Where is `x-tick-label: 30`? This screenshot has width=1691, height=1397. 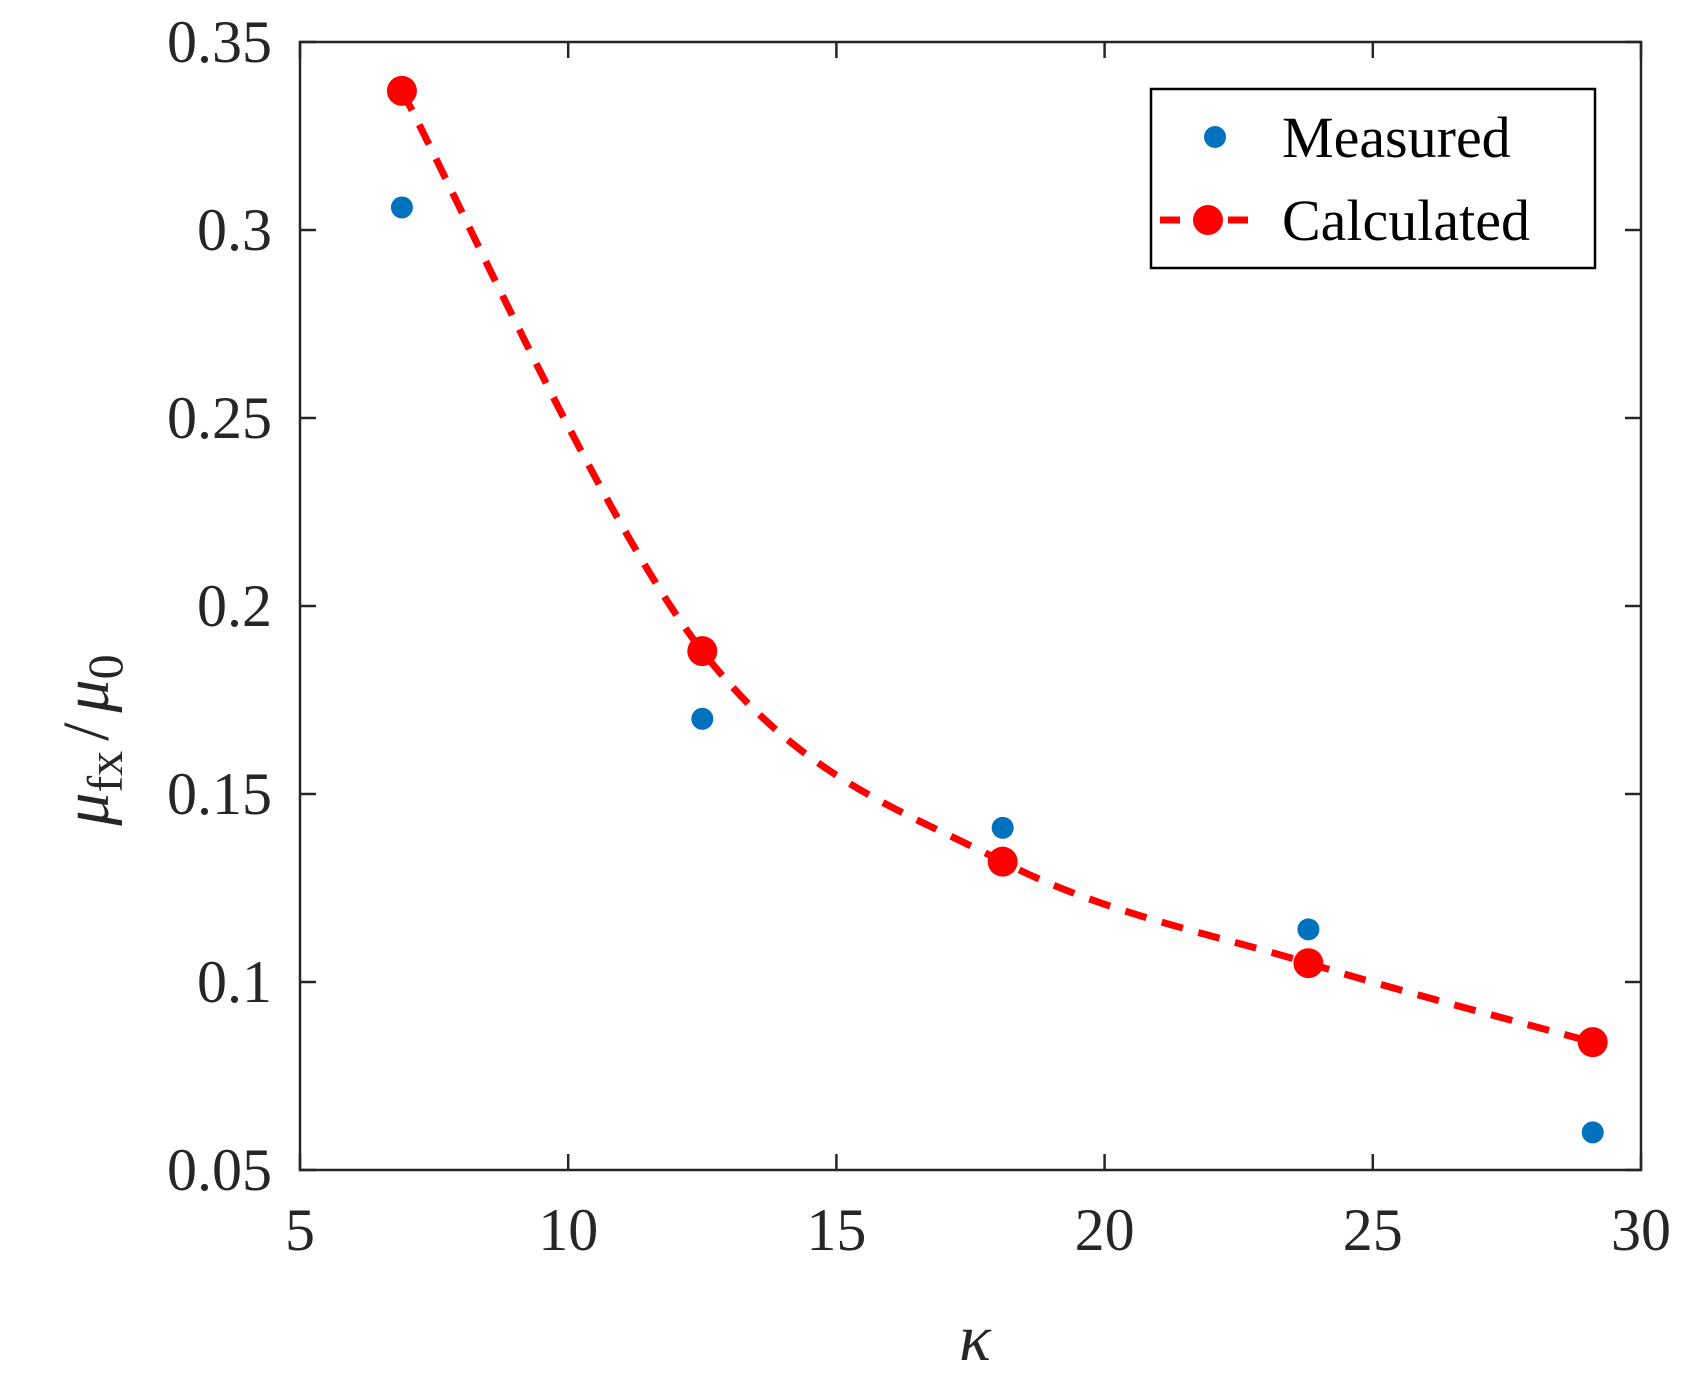 x-tick-label: 30 is located at coordinates (1641, 1230).